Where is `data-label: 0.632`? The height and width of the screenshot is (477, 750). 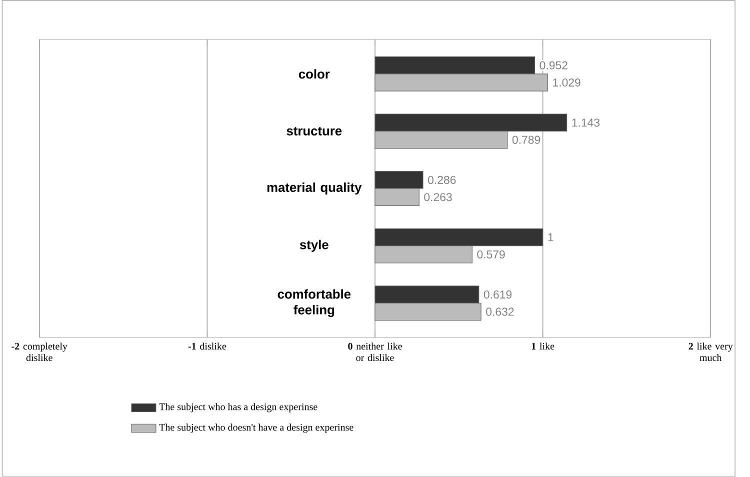
data-label: 0.632 is located at coordinates (500, 312).